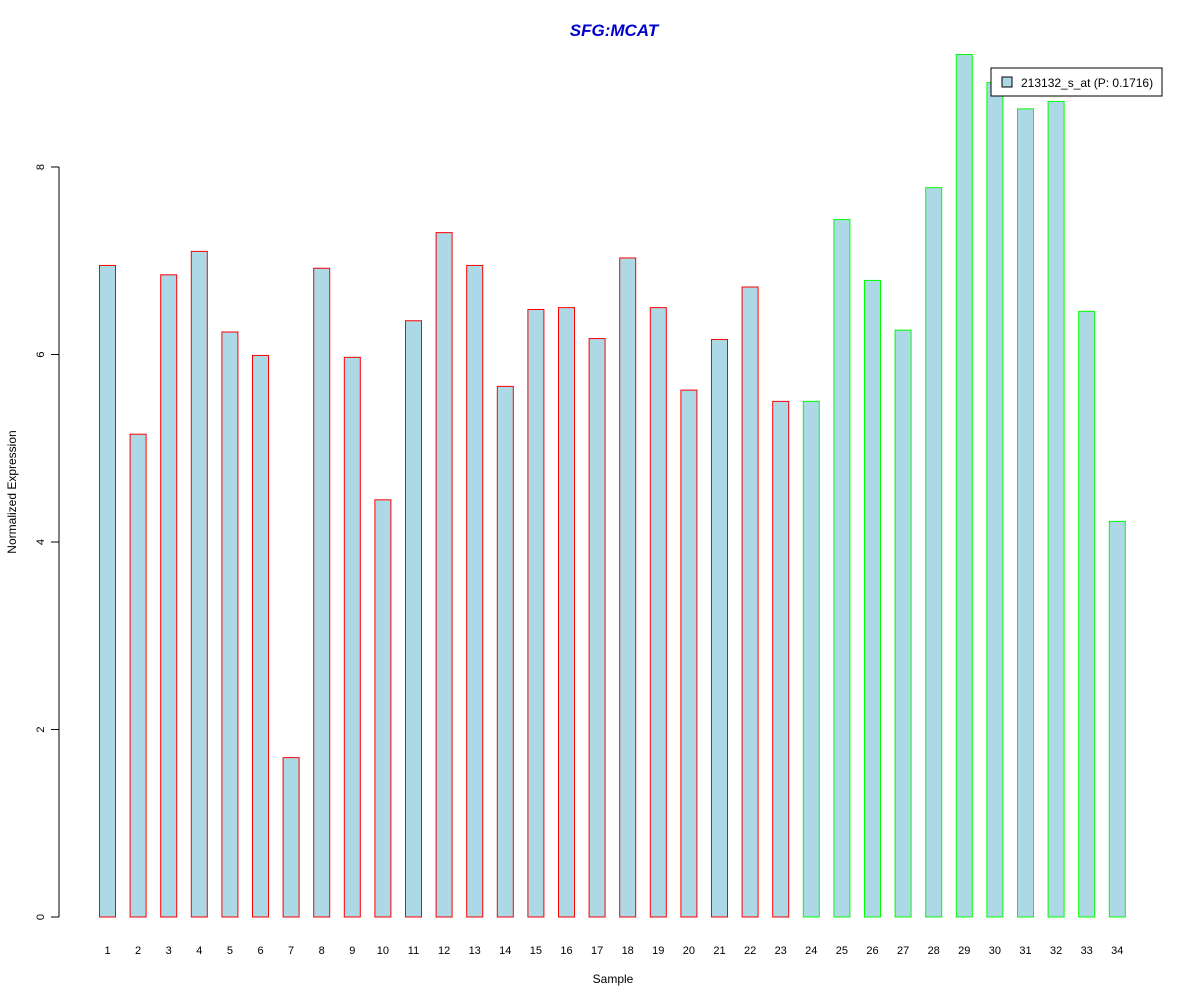 Image resolution: width=1200 pixels, height=1000 pixels. What do you see at coordinates (903, 951) in the screenshot?
I see `x-tick-label: 27` at bounding box center [903, 951].